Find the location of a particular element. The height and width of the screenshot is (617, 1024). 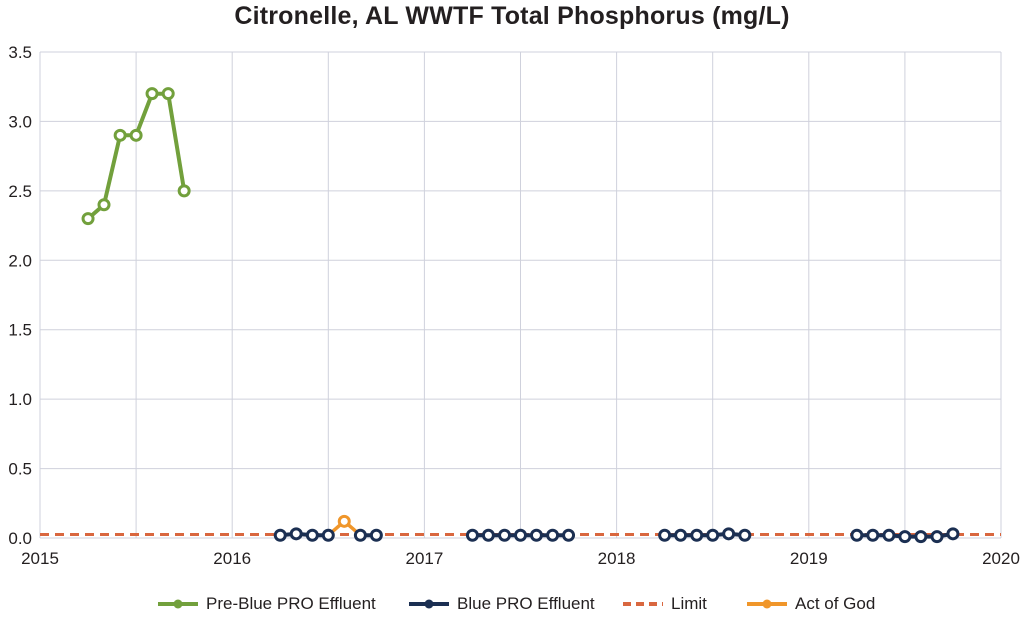

y-tick-label: 3.5 is located at coordinates (20, 52).